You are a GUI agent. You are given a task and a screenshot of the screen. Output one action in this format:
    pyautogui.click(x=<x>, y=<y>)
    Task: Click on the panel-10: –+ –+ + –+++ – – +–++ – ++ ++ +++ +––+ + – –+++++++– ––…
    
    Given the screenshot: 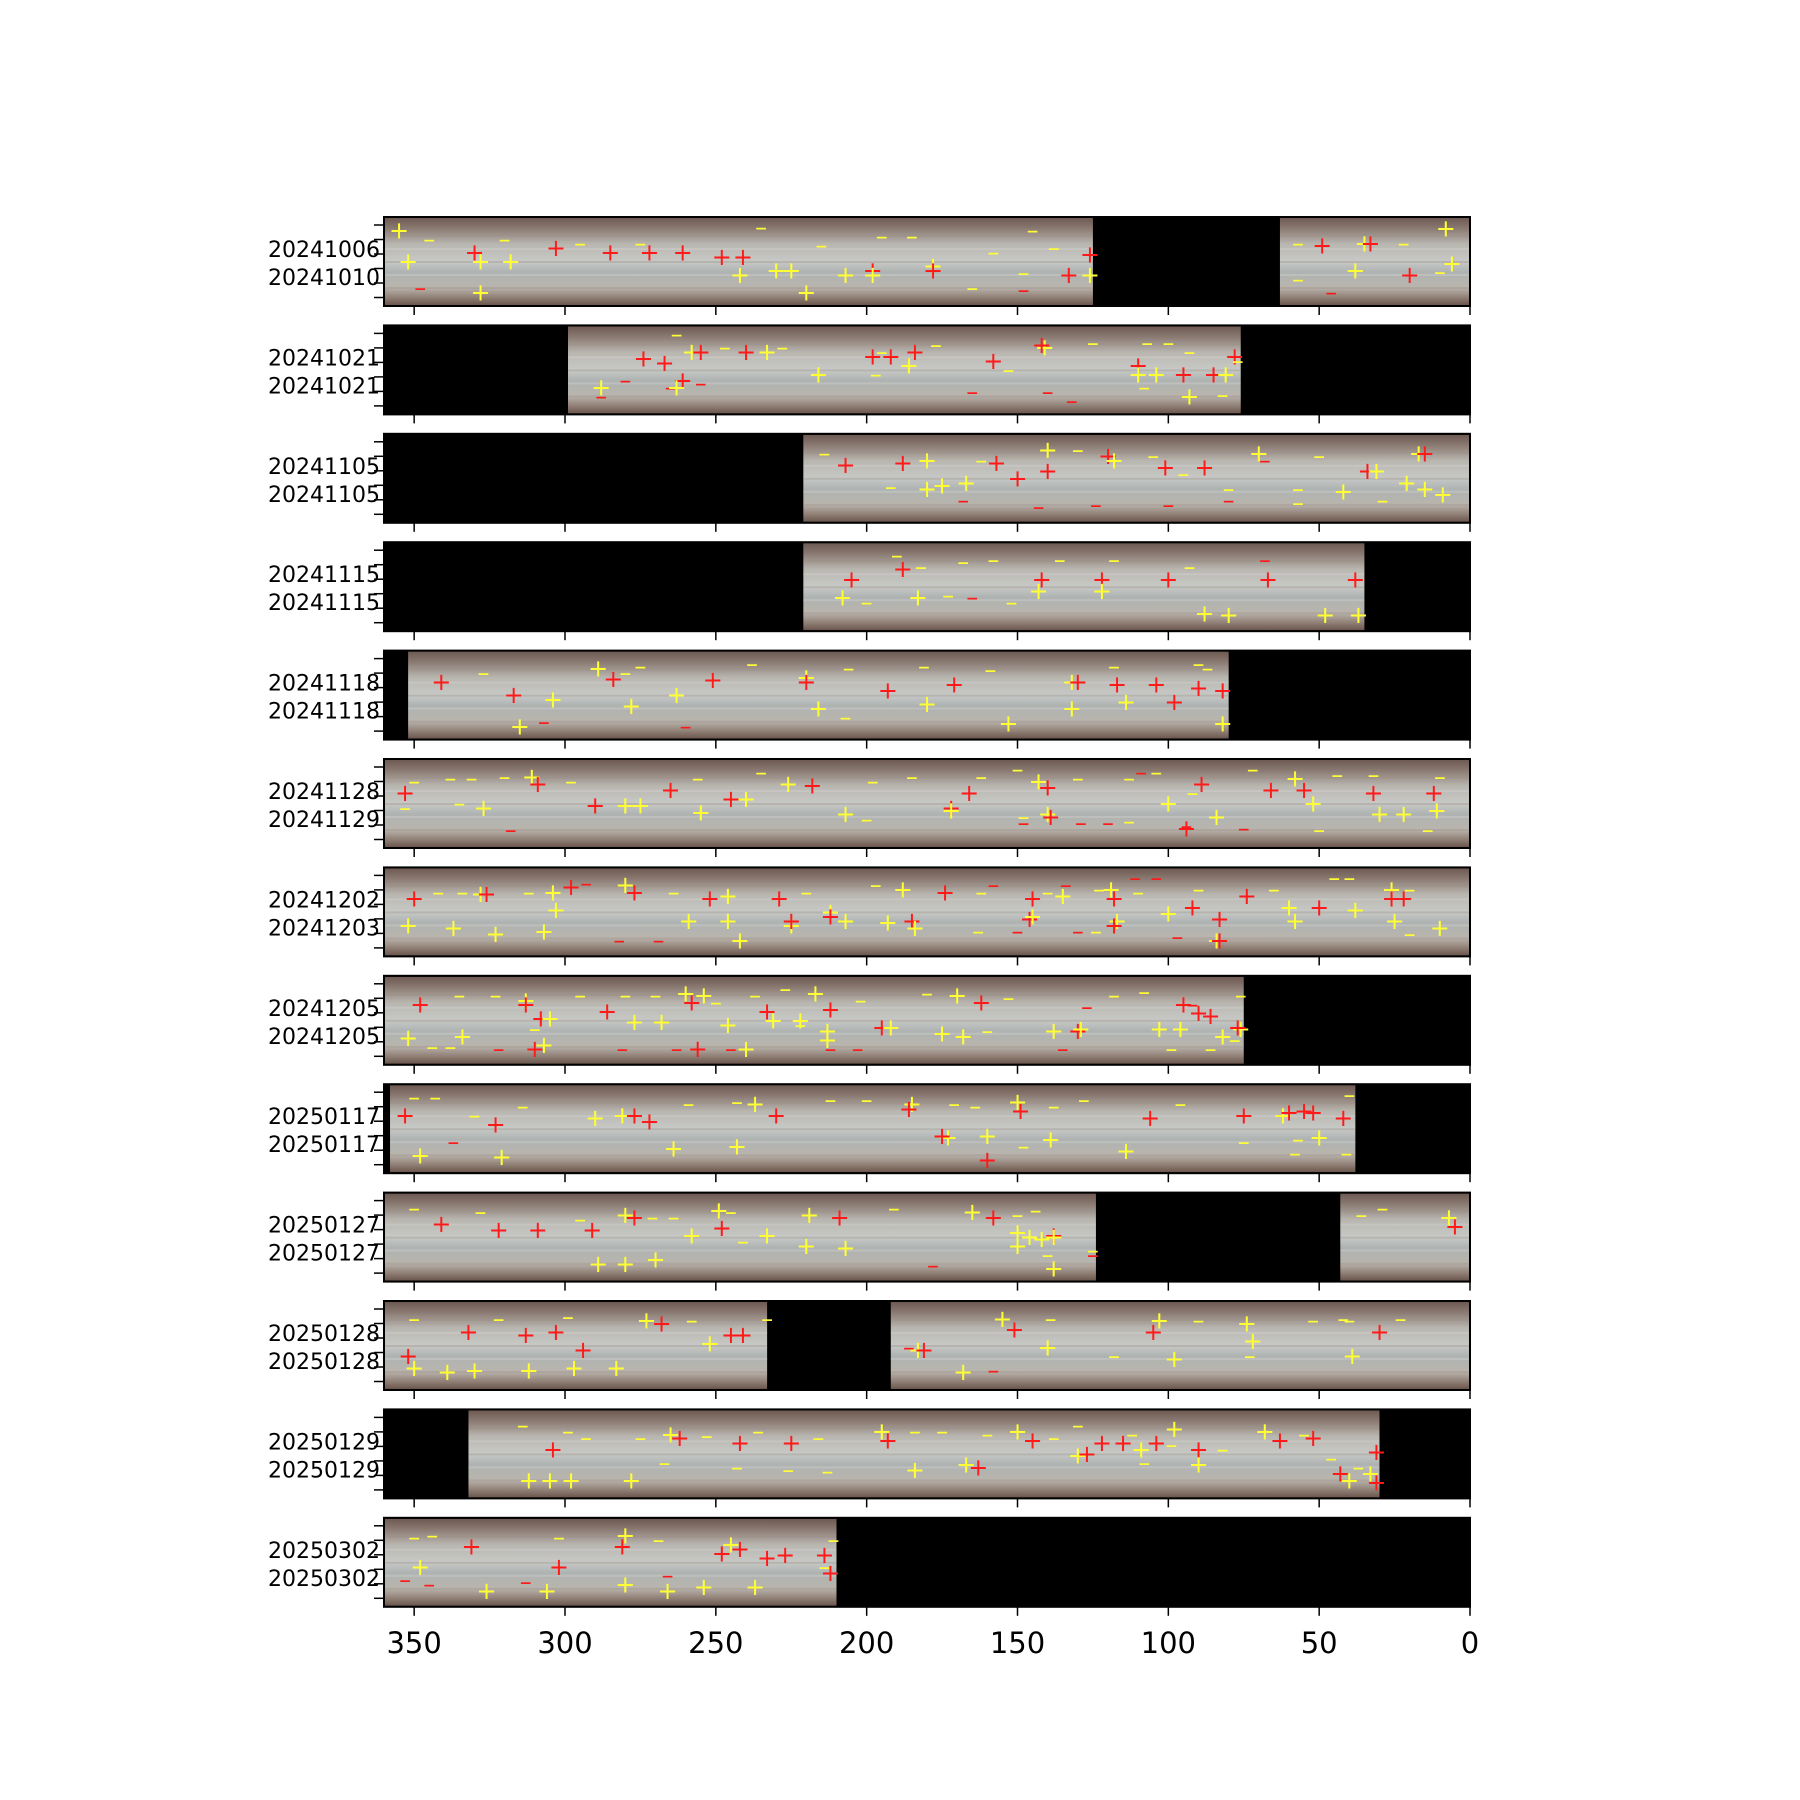 What is the action you would take?
    pyautogui.click(x=869, y=1241)
    